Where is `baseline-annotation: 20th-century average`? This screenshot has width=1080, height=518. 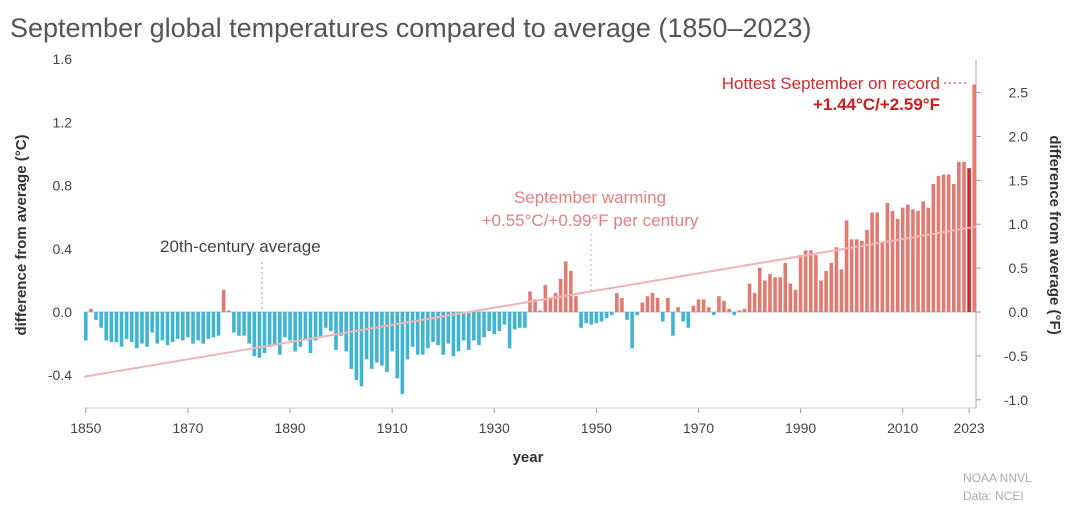
baseline-annotation: 20th-century average is located at coordinates (240, 246).